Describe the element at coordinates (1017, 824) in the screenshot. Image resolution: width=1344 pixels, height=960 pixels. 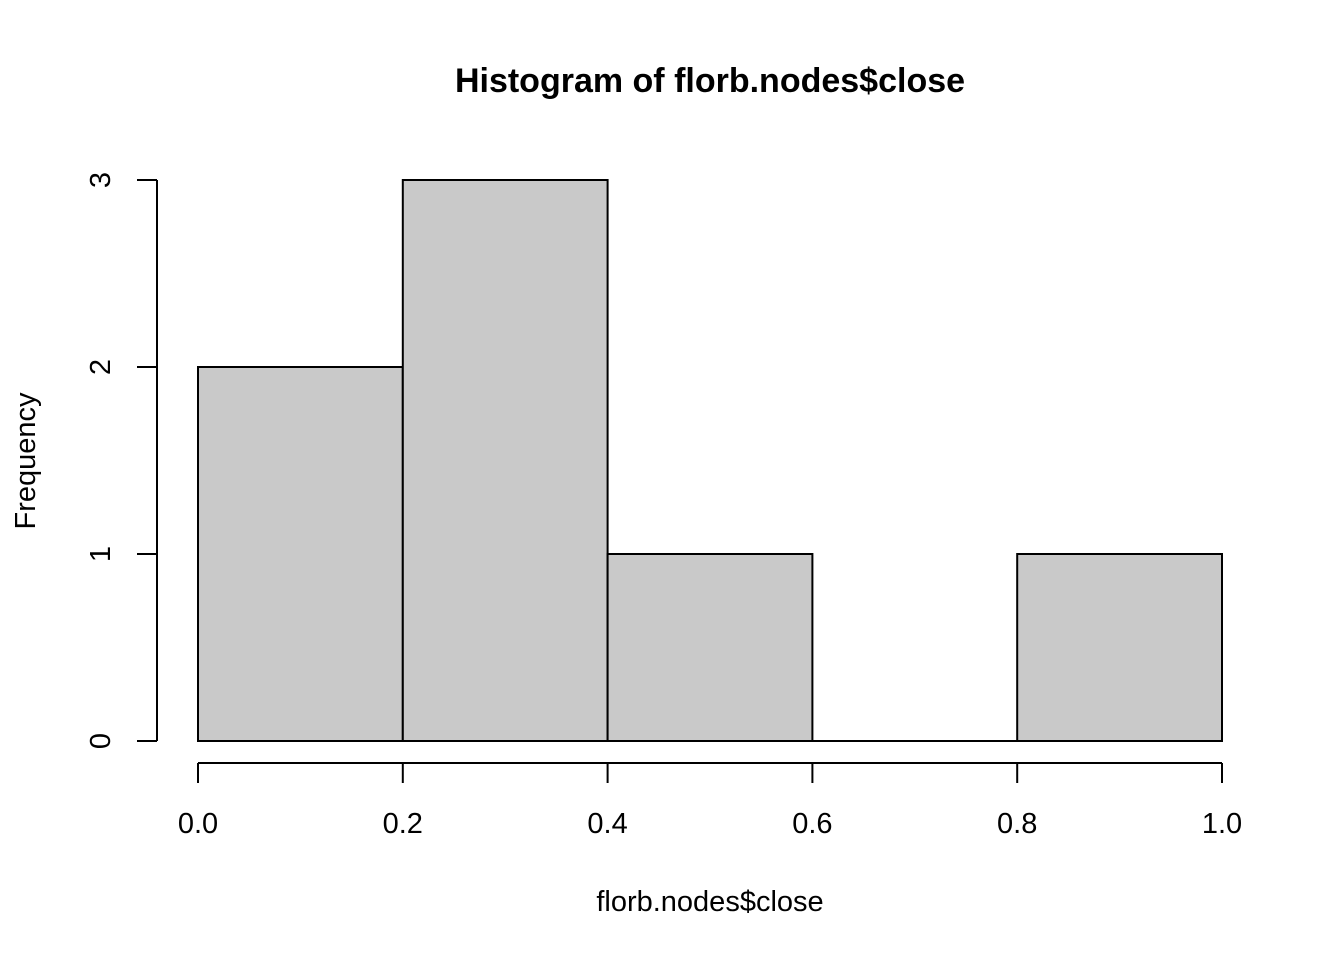
I see `x-tick-label: 0.8` at that location.